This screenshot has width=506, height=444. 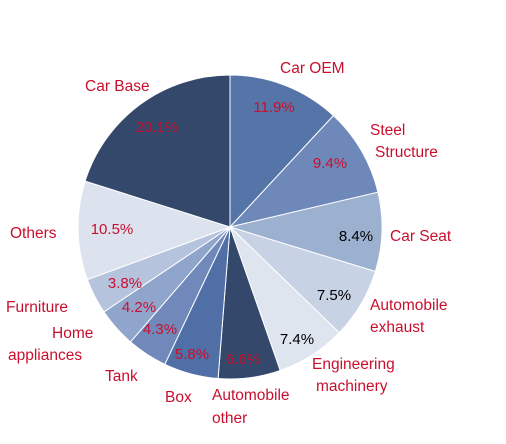 I want to click on slice-value-label: 5.8%, so click(x=192, y=354).